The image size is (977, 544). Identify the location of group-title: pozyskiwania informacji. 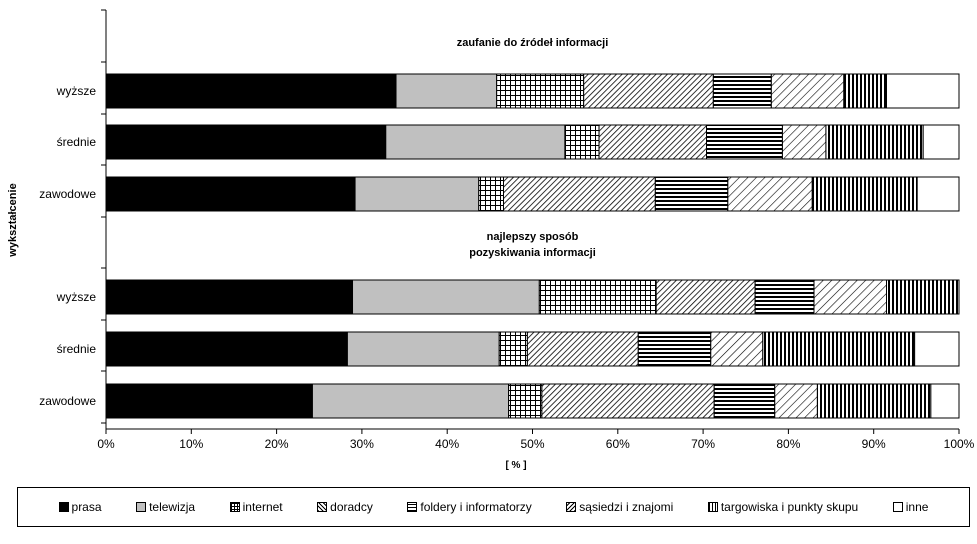
(532, 253).